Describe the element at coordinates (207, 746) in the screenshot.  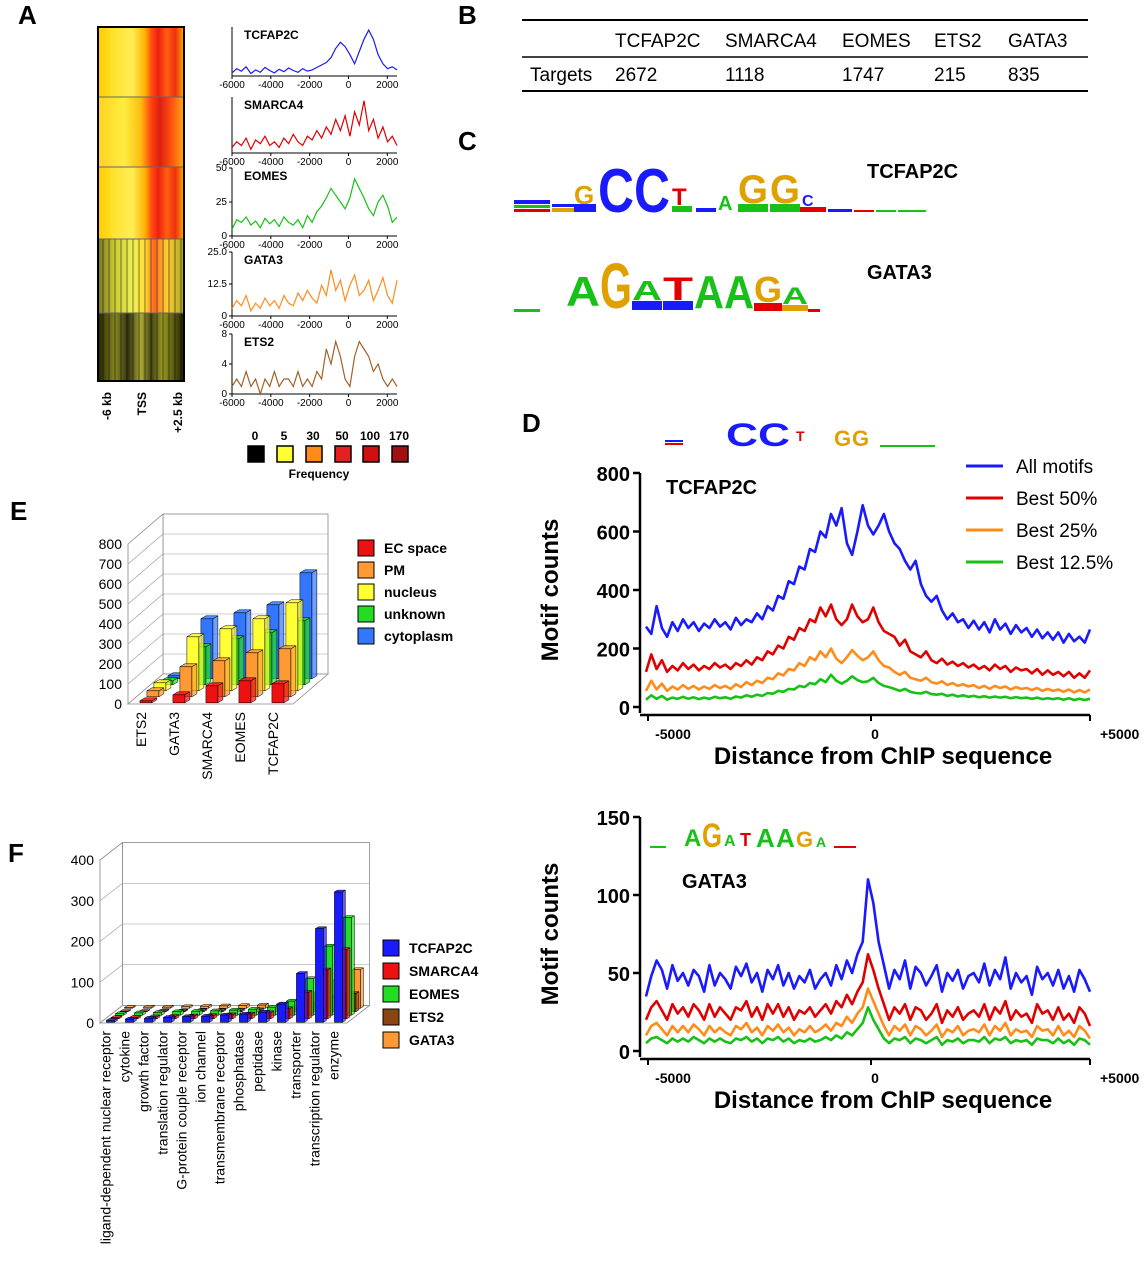
I see `category-label: SMARCA4` at that location.